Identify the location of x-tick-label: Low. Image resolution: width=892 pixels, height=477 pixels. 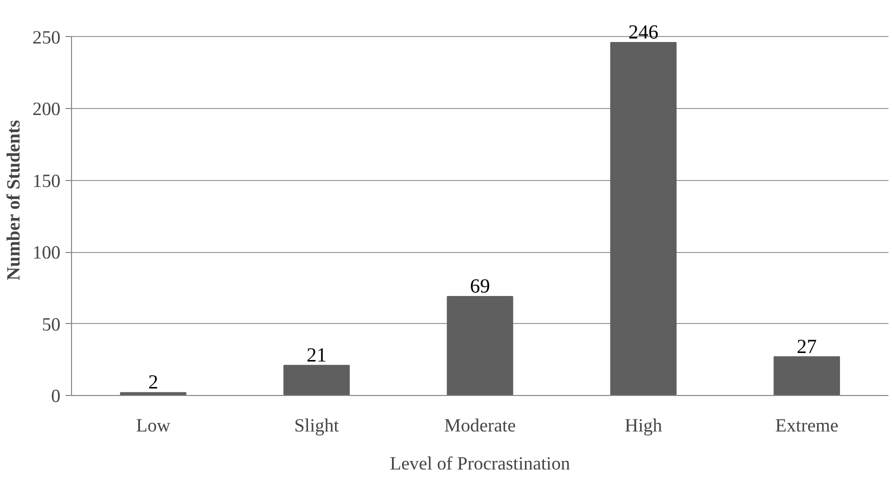
(153, 426).